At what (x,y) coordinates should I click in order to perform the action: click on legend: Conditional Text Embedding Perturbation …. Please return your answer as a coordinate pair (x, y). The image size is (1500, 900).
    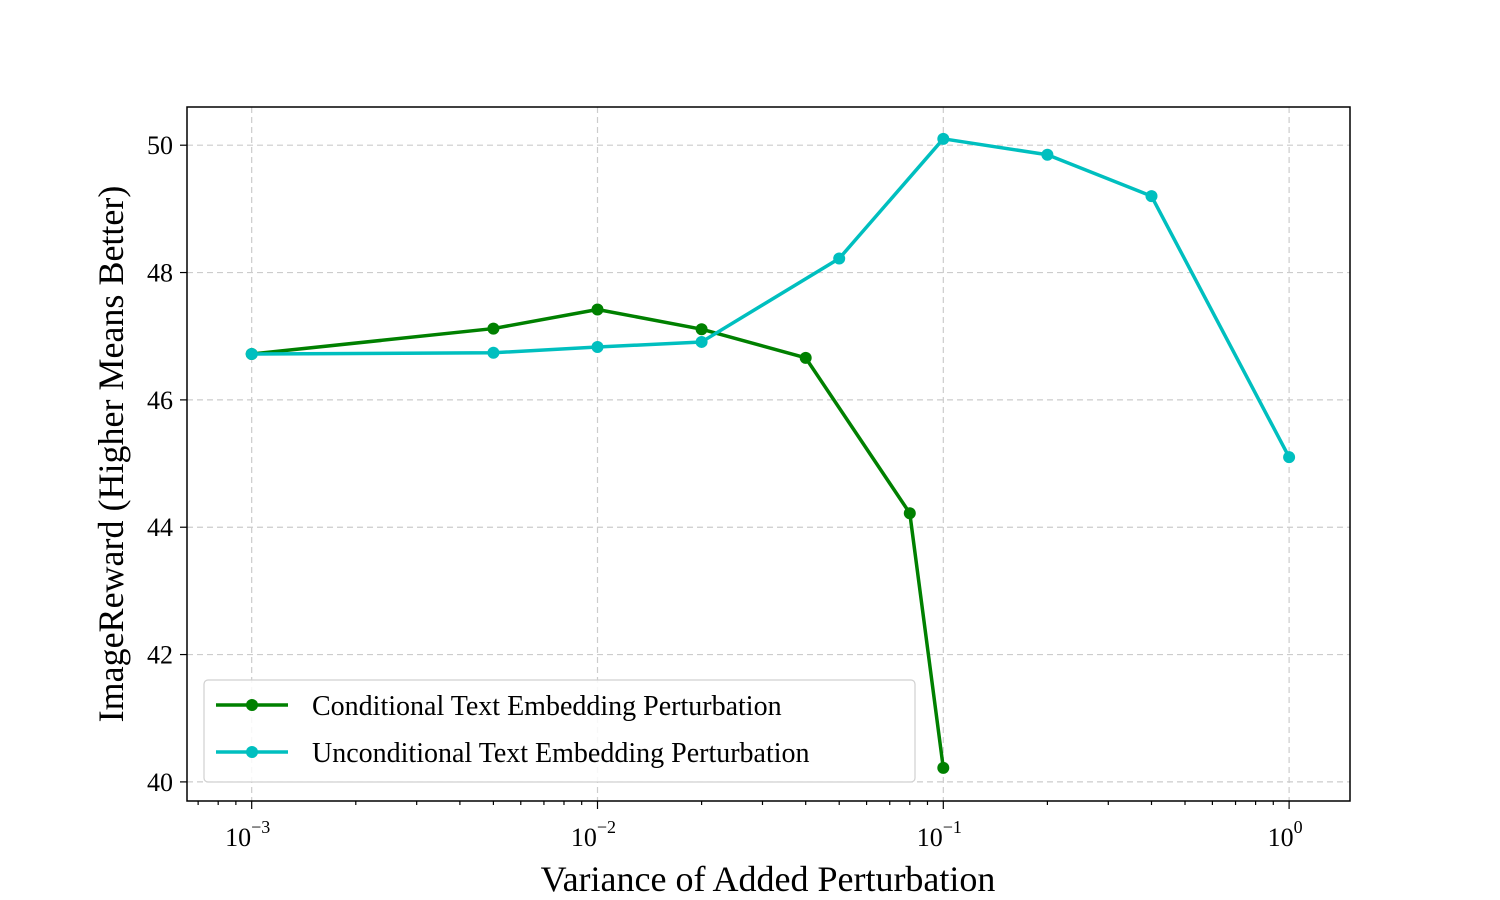
    Looking at the image, I should click on (559, 731).